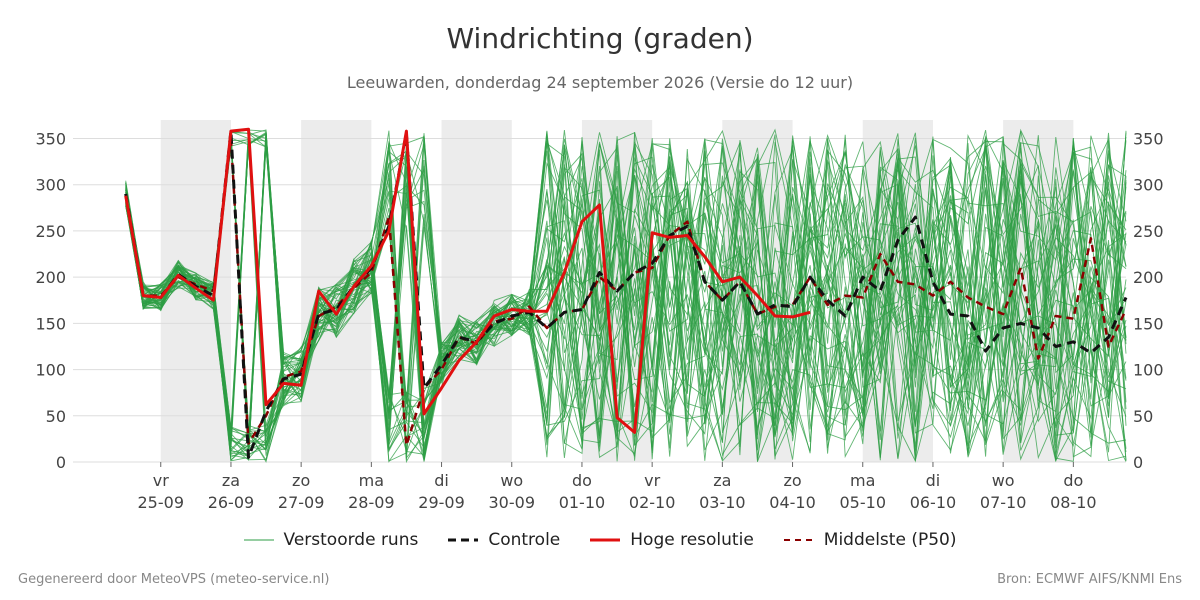  What do you see at coordinates (600, 38) in the screenshot?
I see `chart-title: Windrichting (graden)` at bounding box center [600, 38].